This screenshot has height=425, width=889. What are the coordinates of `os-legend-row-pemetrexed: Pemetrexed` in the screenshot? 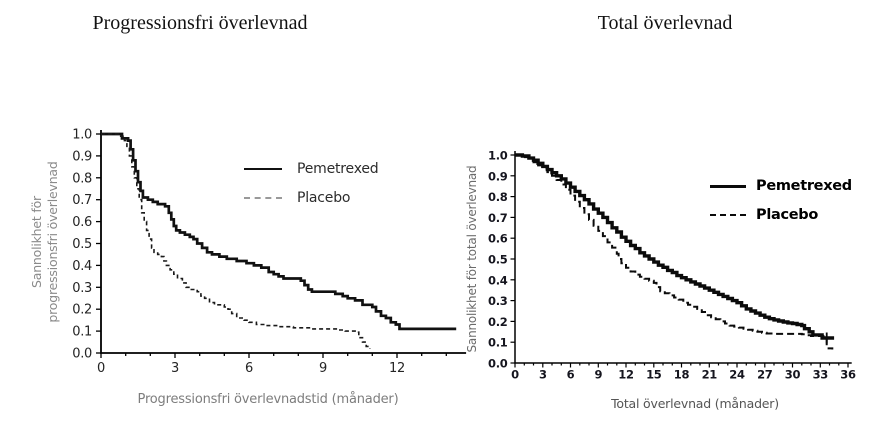 It's located at (781, 186).